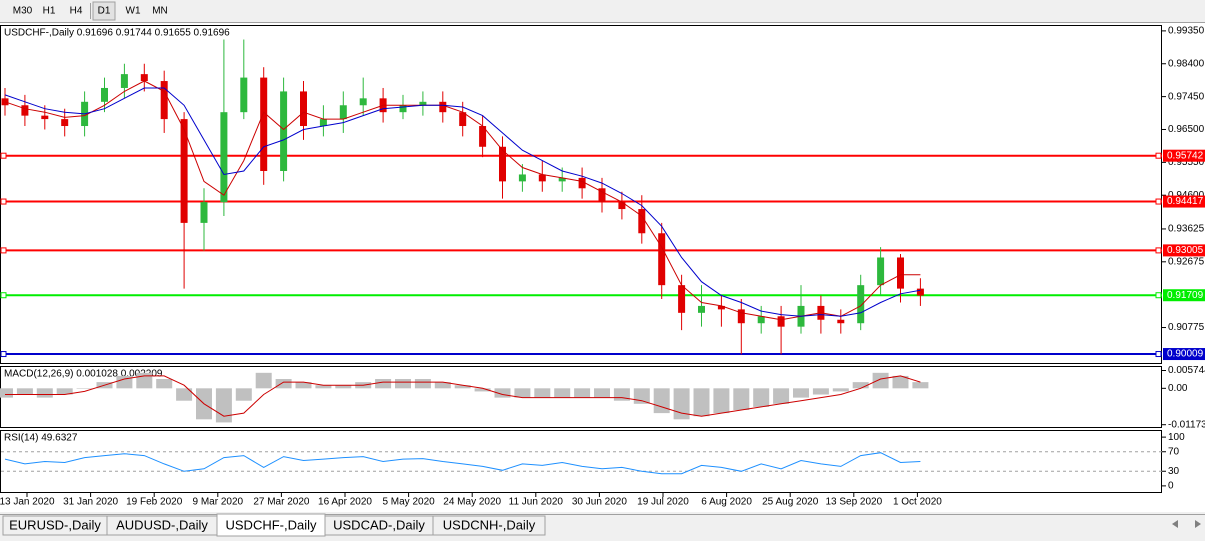  Describe the element at coordinates (160, 11) in the screenshot. I see `toolbar-button: MN` at that location.